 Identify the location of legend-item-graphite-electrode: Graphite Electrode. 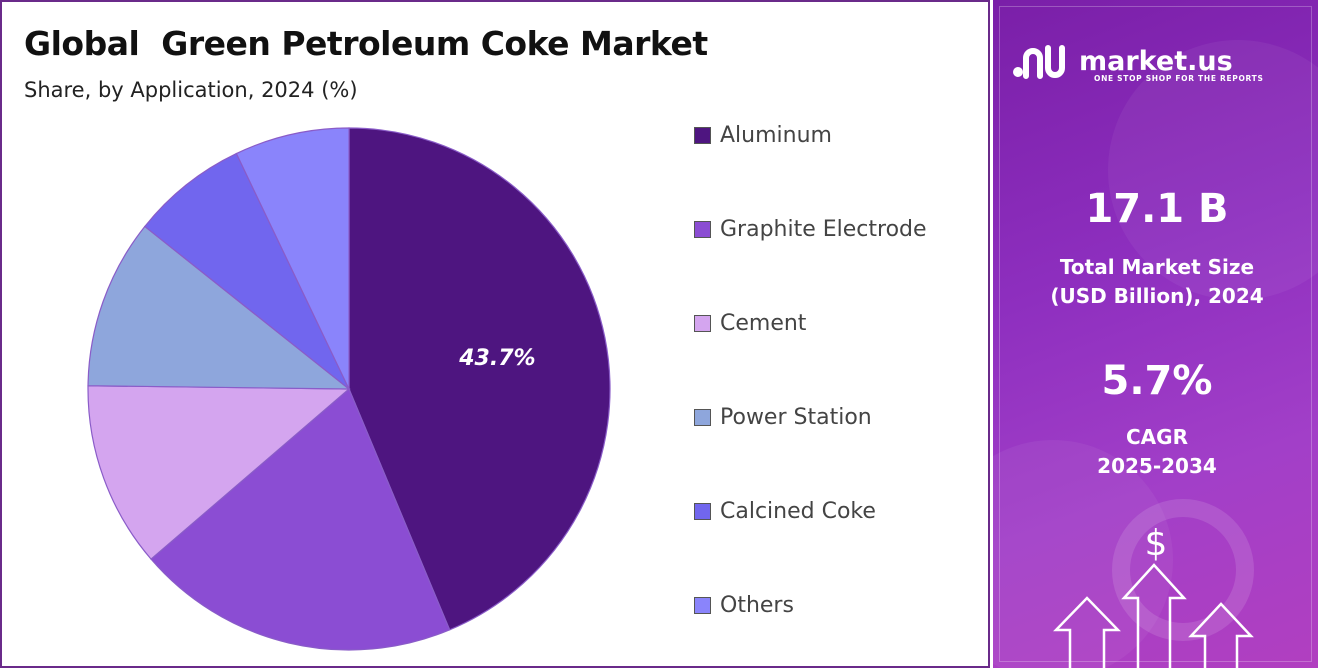
(810, 229).